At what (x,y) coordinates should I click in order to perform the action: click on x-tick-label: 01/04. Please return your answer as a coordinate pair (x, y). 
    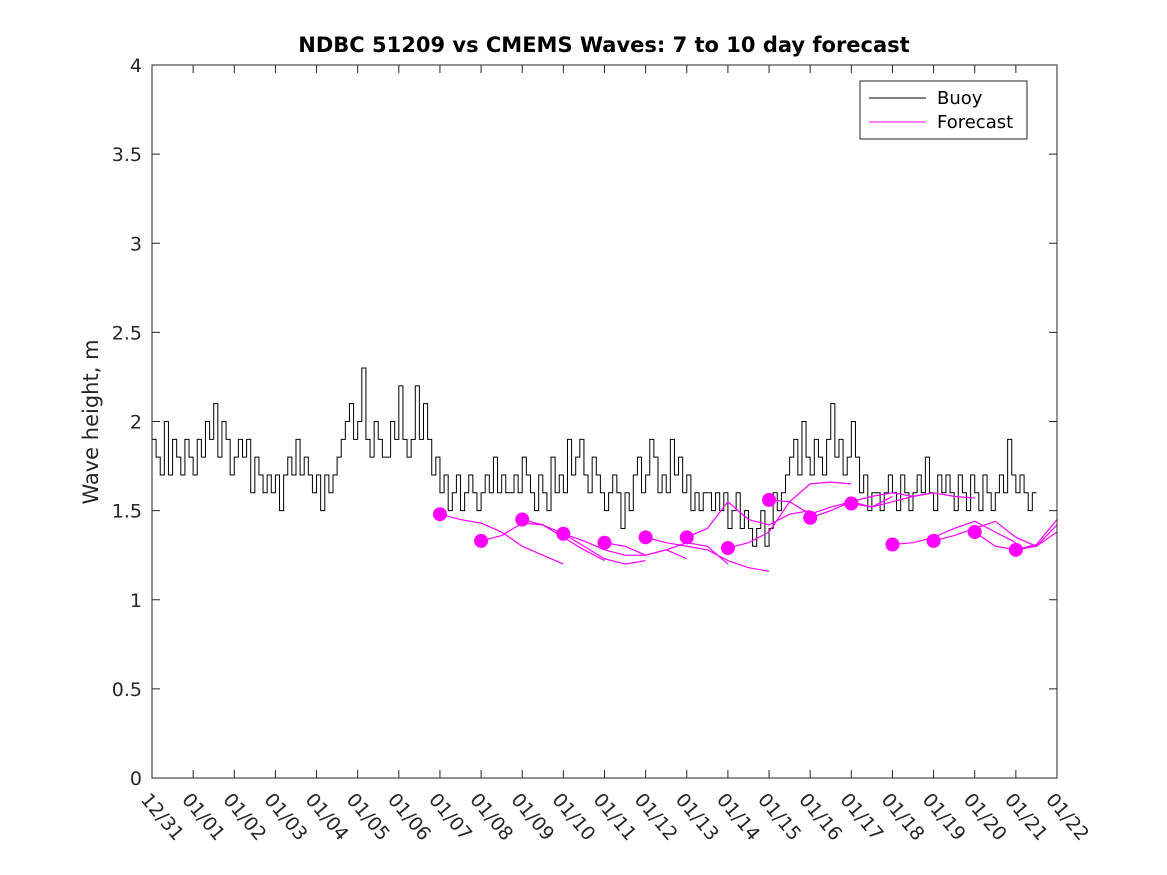
    Looking at the image, I should click on (327, 817).